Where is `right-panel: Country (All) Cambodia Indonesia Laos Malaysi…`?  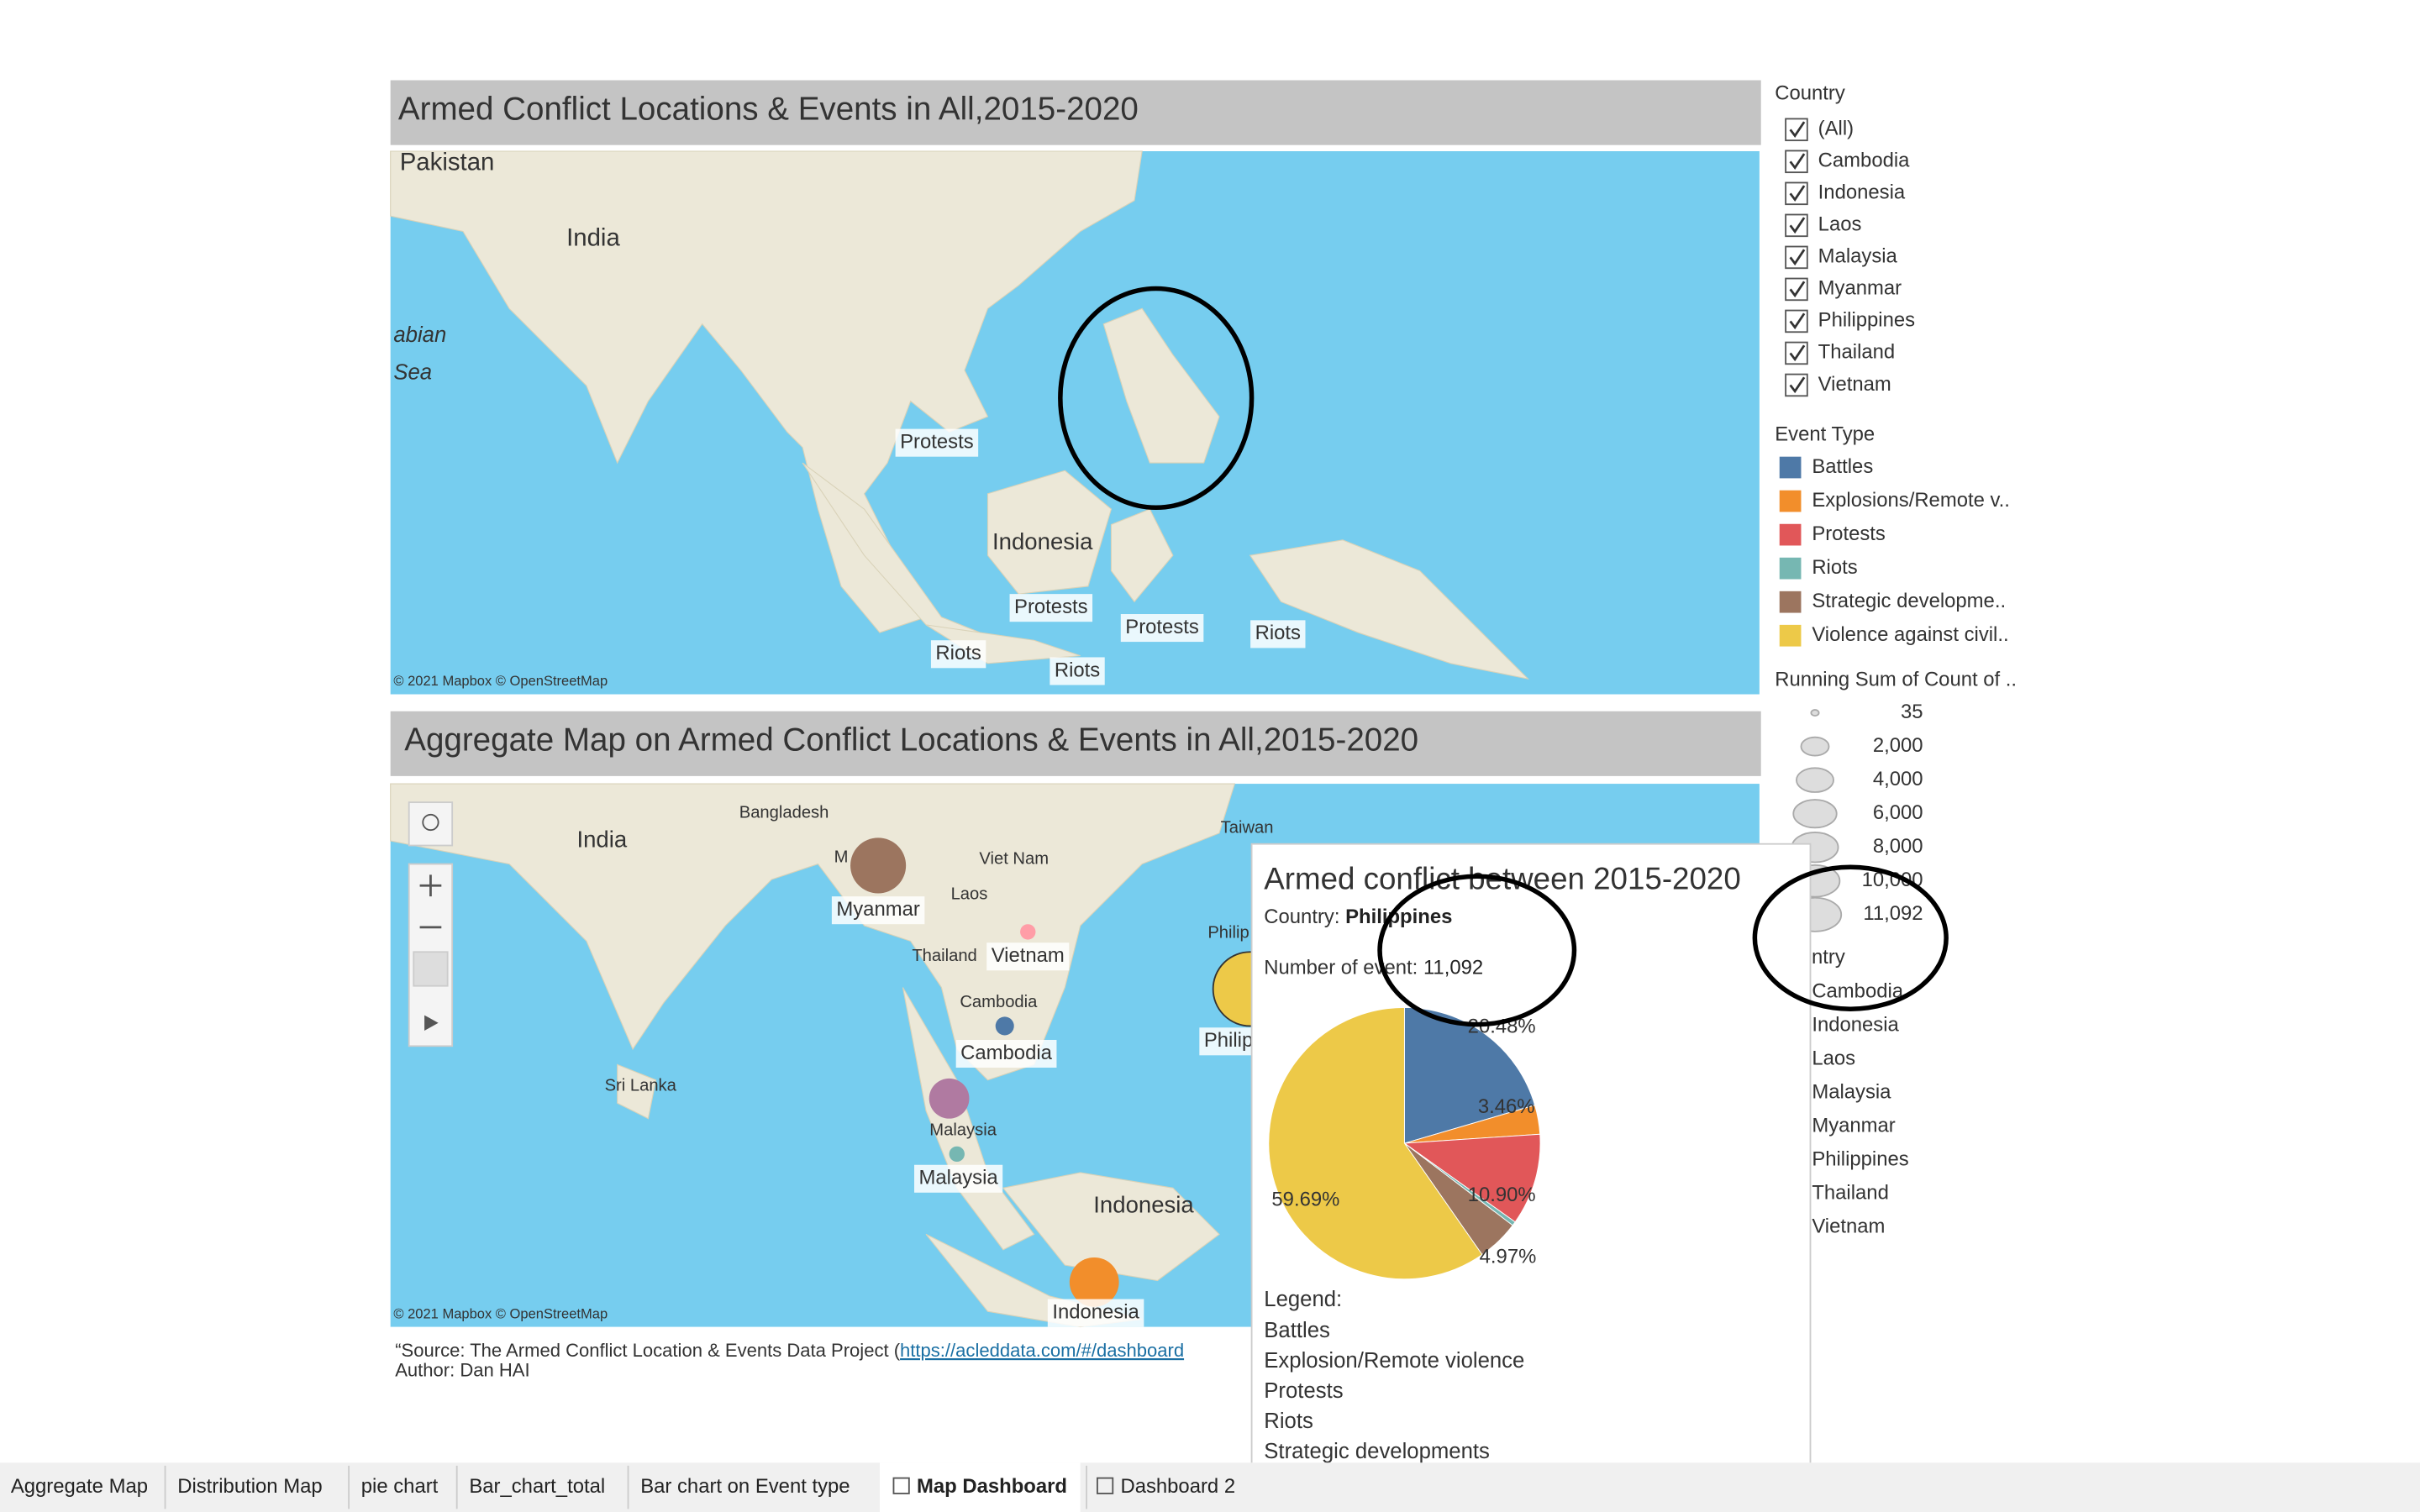 right-panel: Country (All) Cambodia Indonesia Laos Malaysi… is located at coordinates (1896, 659).